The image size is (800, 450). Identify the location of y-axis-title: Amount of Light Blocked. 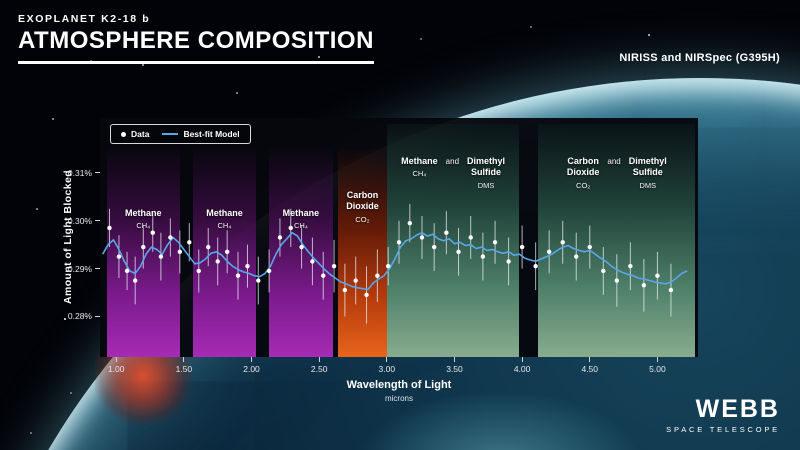
(68, 237).